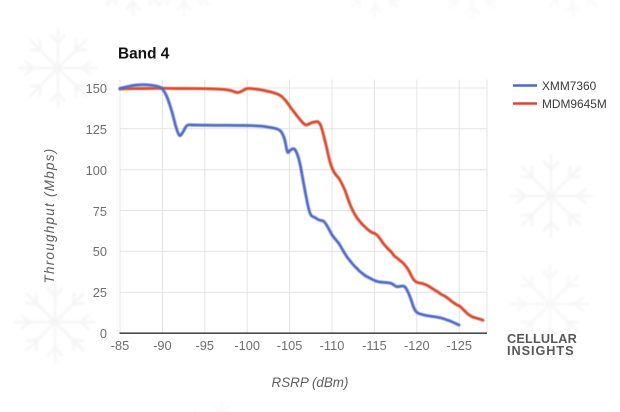 This screenshot has width=620, height=412. What do you see at coordinates (205, 345) in the screenshot?
I see `svg-text: -95` at bounding box center [205, 345].